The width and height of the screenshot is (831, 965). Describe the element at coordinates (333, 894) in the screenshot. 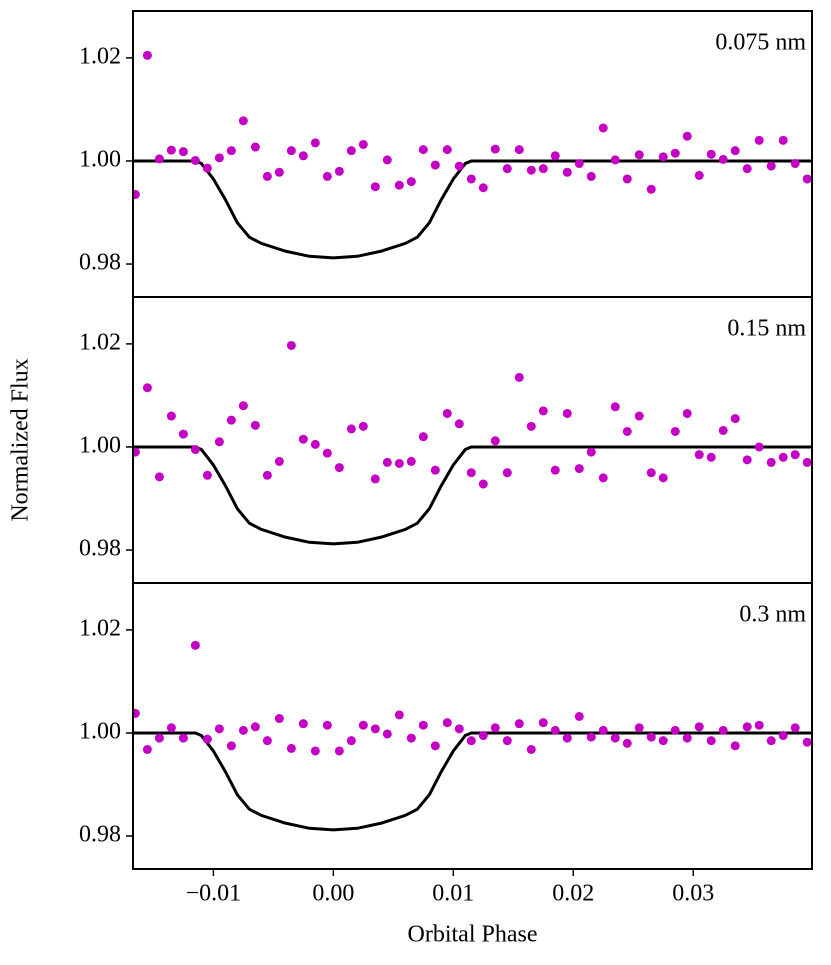

I see `x-tick-label: 0.00` at that location.